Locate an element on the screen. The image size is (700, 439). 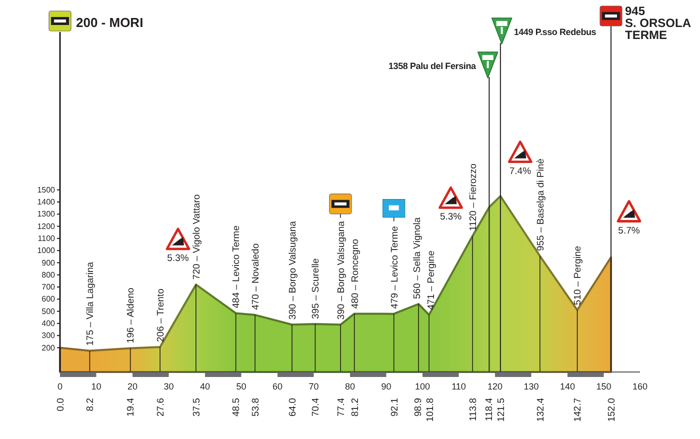
x2-tick-label: 132.4 is located at coordinates (540, 410).